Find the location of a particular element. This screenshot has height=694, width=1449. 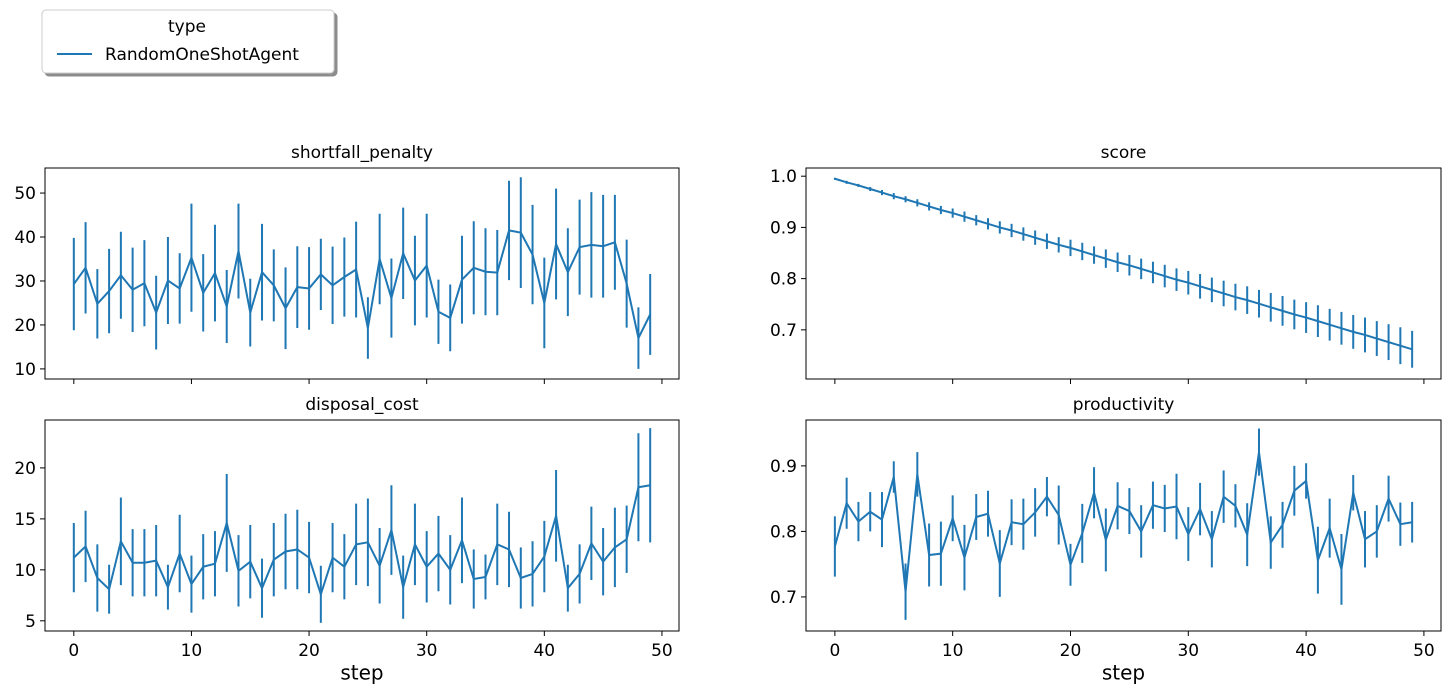

y-tick-label: 30 is located at coordinates (25, 282).